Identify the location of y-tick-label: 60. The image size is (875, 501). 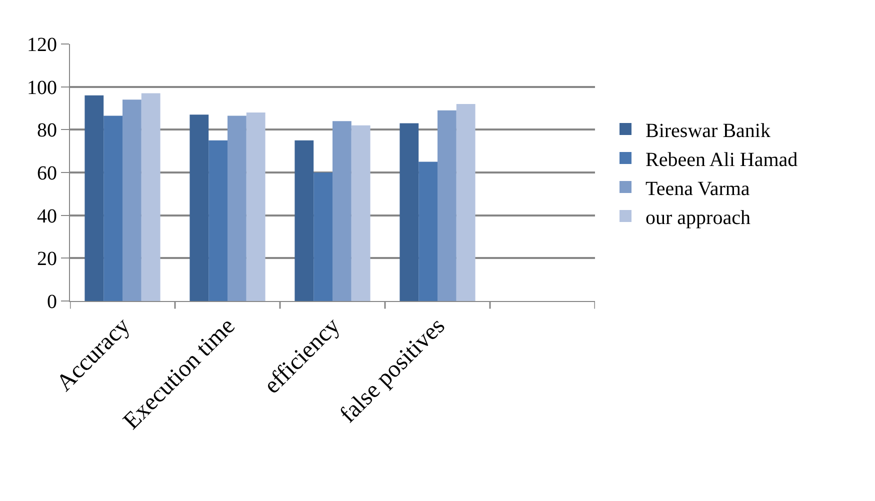
(47, 173).